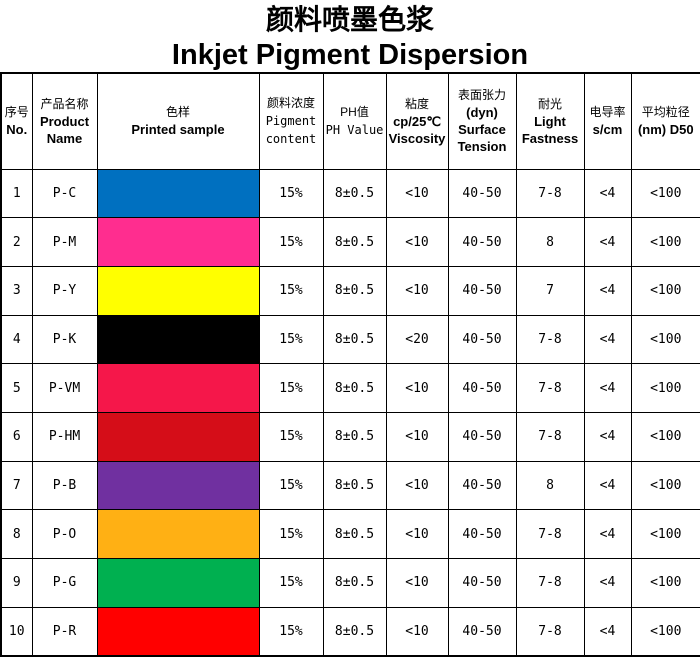  I want to click on cell-no: 6, so click(16, 436).